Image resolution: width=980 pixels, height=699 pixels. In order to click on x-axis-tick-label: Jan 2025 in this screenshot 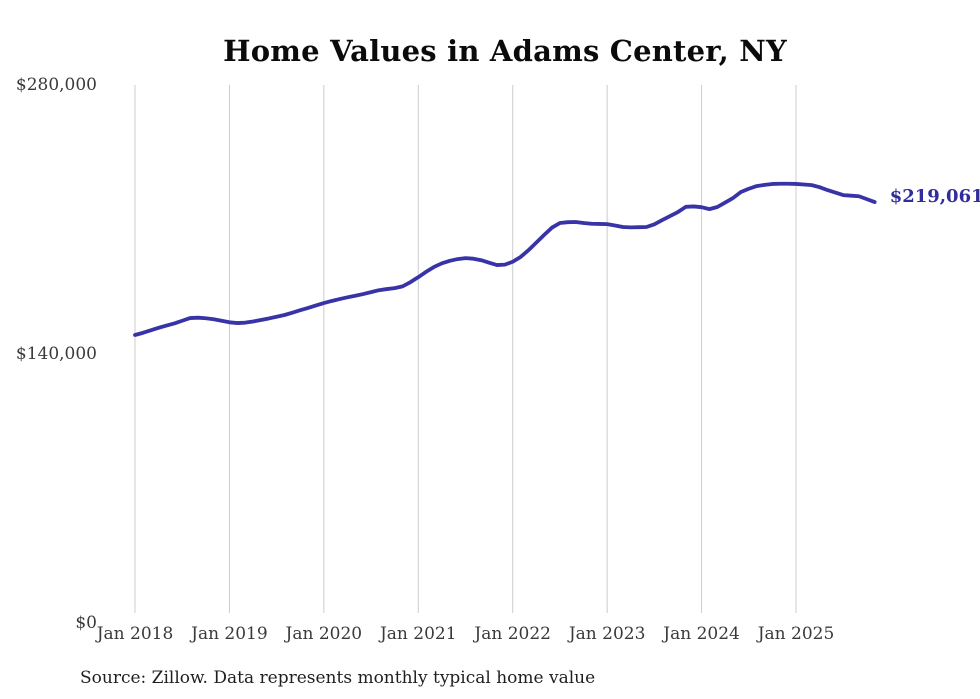, I will do `click(796, 634)`.